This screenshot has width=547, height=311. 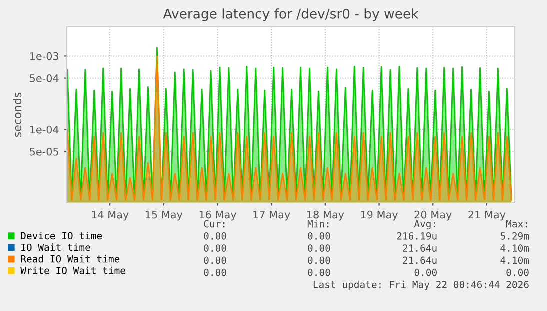 What do you see at coordinates (17, 115) in the screenshot?
I see `y-axis-title: seconds` at bounding box center [17, 115].